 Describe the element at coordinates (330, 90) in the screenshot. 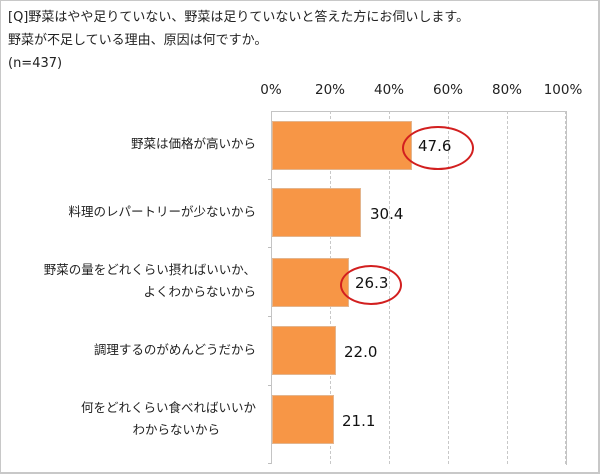

I see `x-tick-20: 20%` at that location.